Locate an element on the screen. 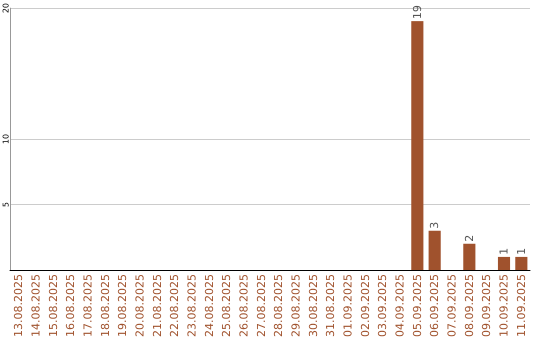 The width and height of the screenshot is (540, 340). x-tick-label: 15.08.2025 is located at coordinates (53, 305).